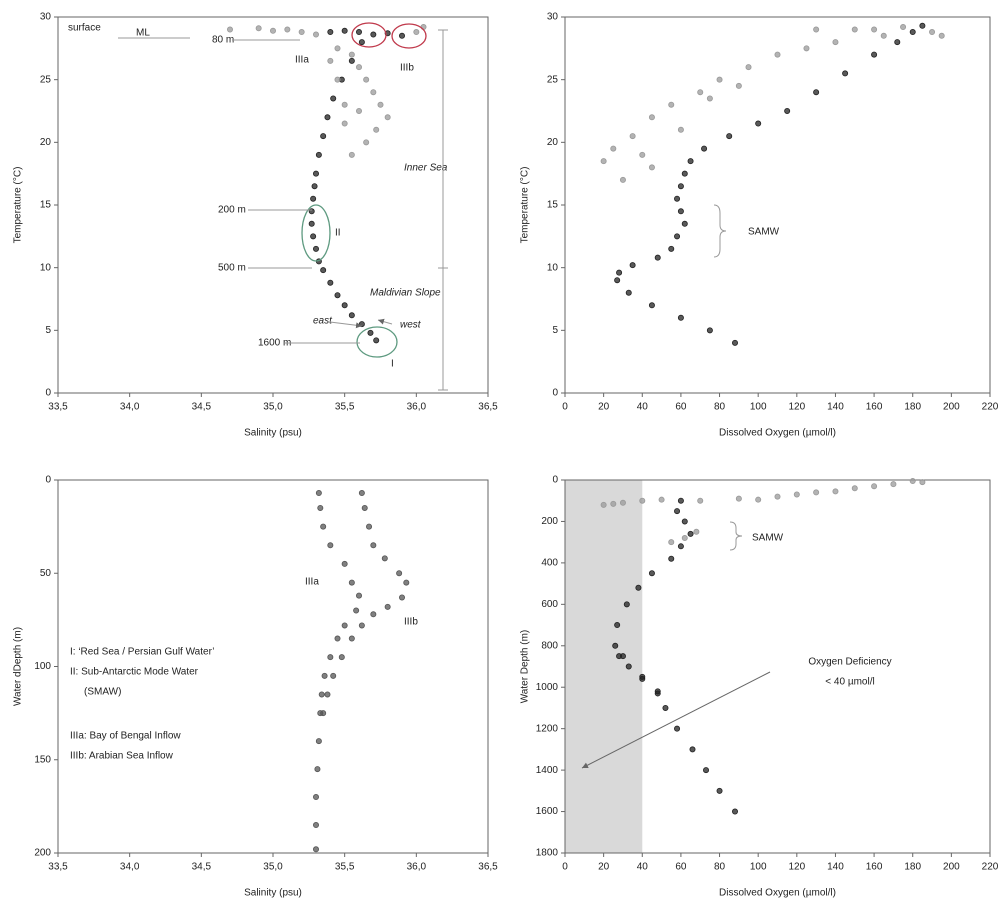 Image resolution: width=1005 pixels, height=914 pixels. What do you see at coordinates (142, 652) in the screenshot?
I see `annotation: I: ‘Red Sea / Persian Gulf Water’` at bounding box center [142, 652].